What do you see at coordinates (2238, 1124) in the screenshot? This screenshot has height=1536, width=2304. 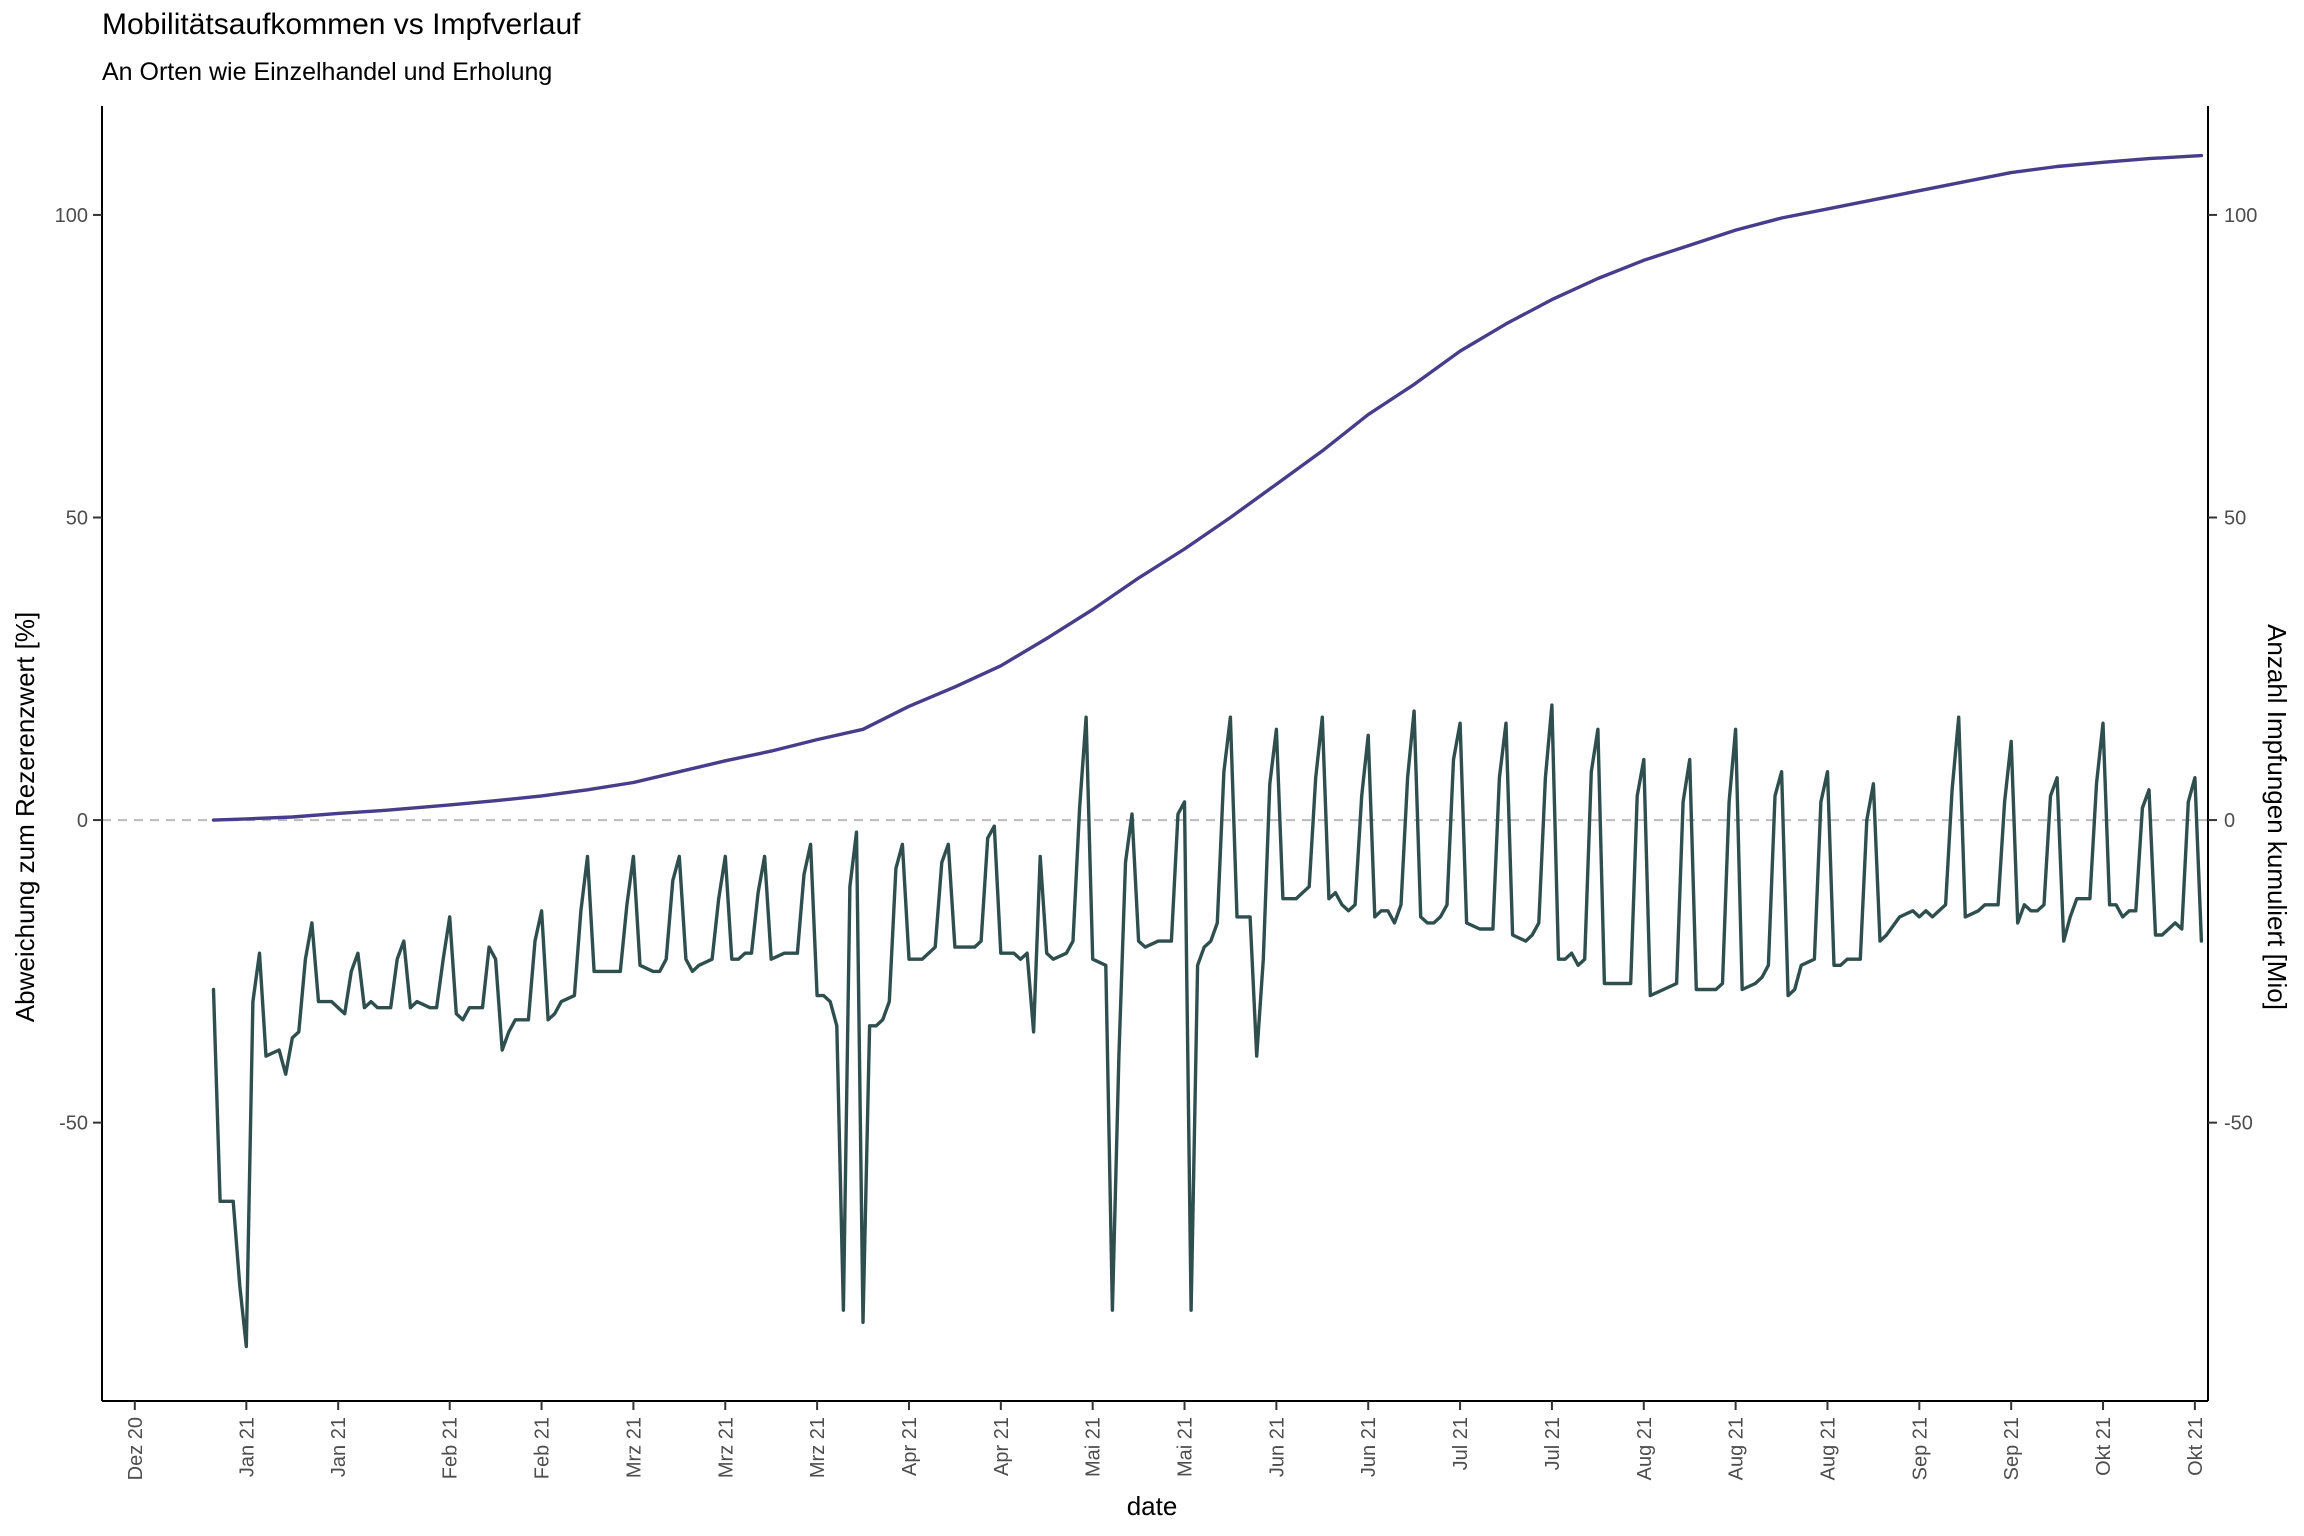 I see `y2-tick-label: -50` at bounding box center [2238, 1124].